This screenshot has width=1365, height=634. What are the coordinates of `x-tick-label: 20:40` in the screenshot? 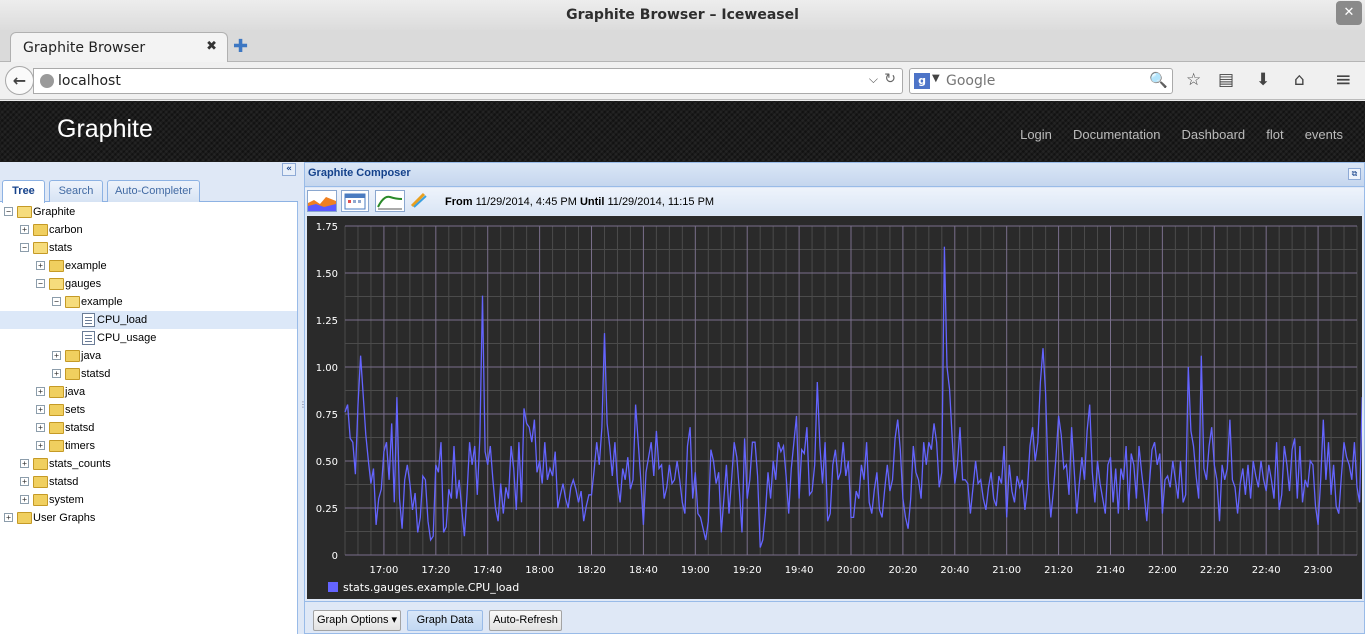 It's located at (954, 570).